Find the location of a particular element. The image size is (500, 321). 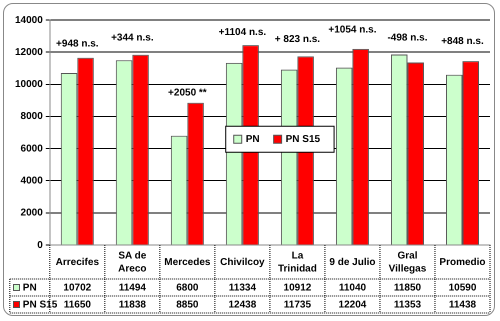

y-tick-label: 8000 is located at coordinates (32, 116).